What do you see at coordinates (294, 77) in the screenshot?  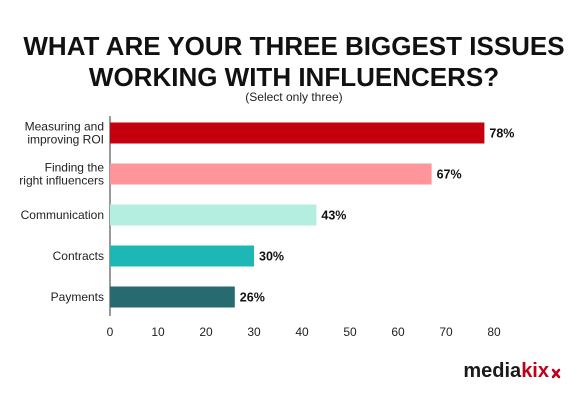 I see `chart-title-line: WORKING WITH INFLUENCERS?` at bounding box center [294, 77].